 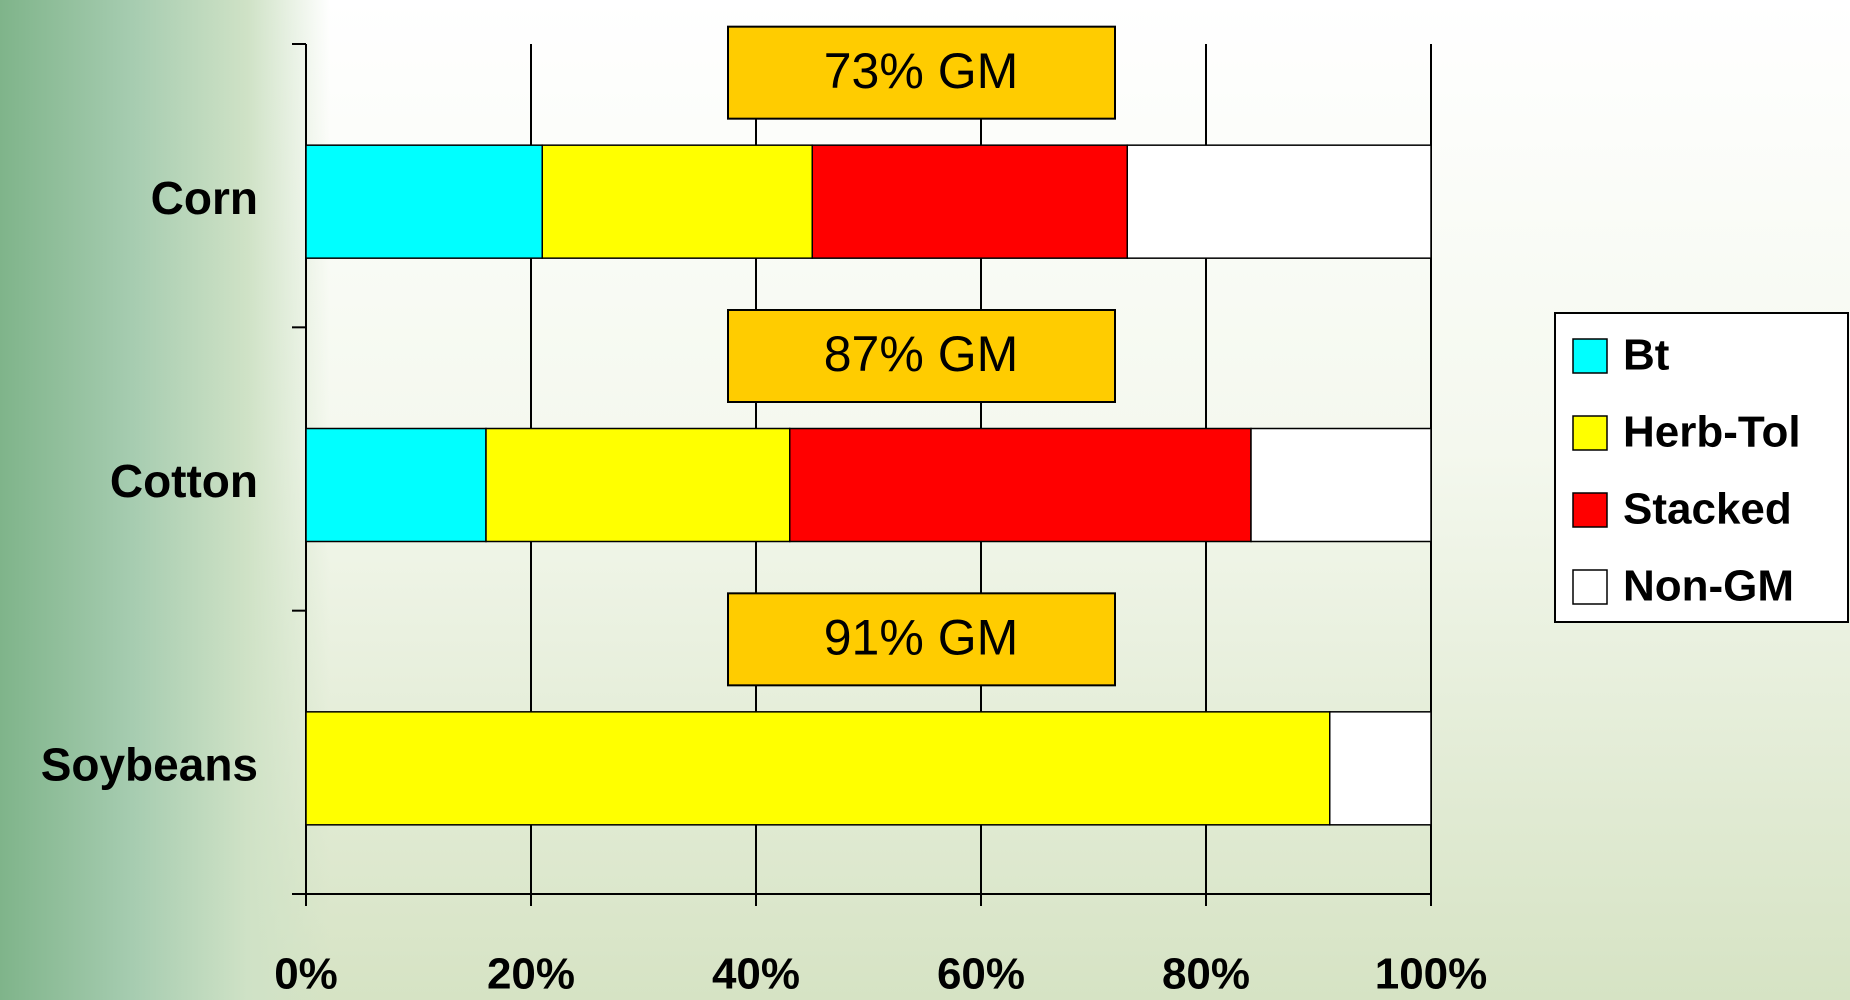 I want to click on y-tick-label: Cotton, so click(x=184, y=481).